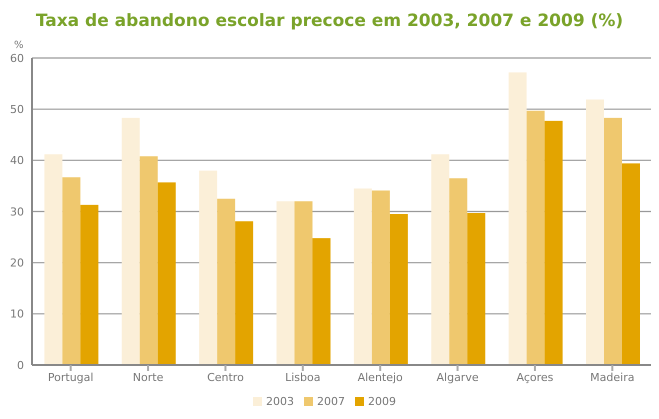 The width and height of the screenshot is (659, 419). Describe the element at coordinates (17, 314) in the screenshot. I see `y-tick-label: 10` at that location.